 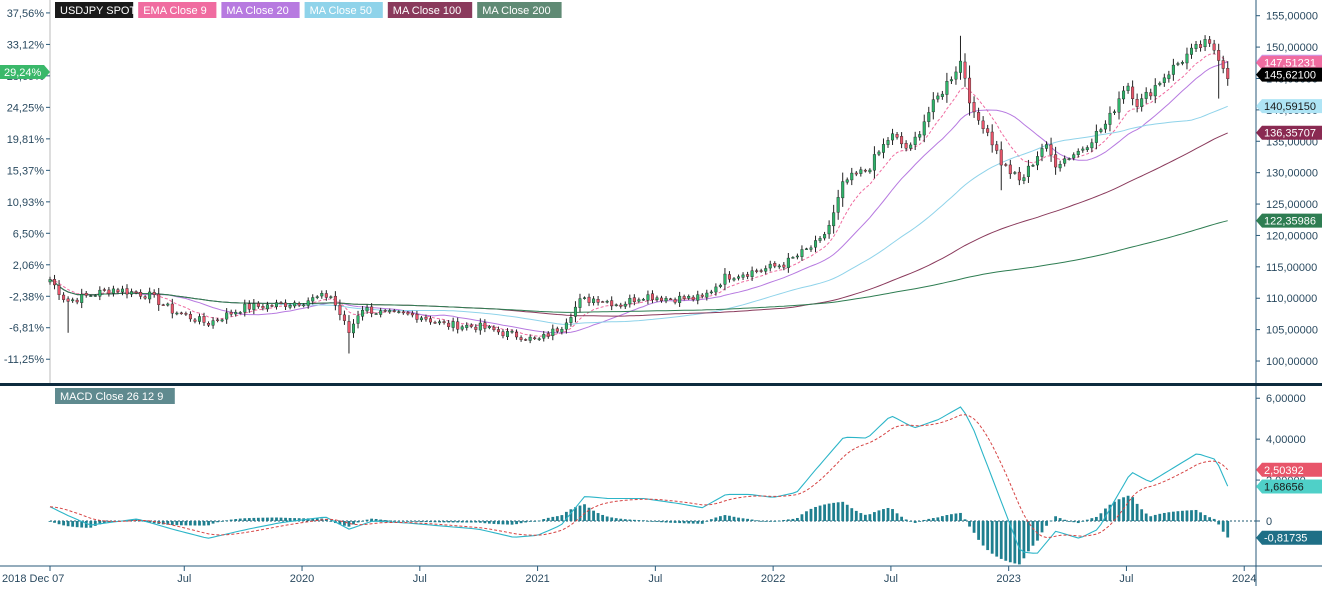 What do you see at coordinates (1290, 134) in the screenshot?
I see `price-badge-label: 136,35707` at bounding box center [1290, 134].